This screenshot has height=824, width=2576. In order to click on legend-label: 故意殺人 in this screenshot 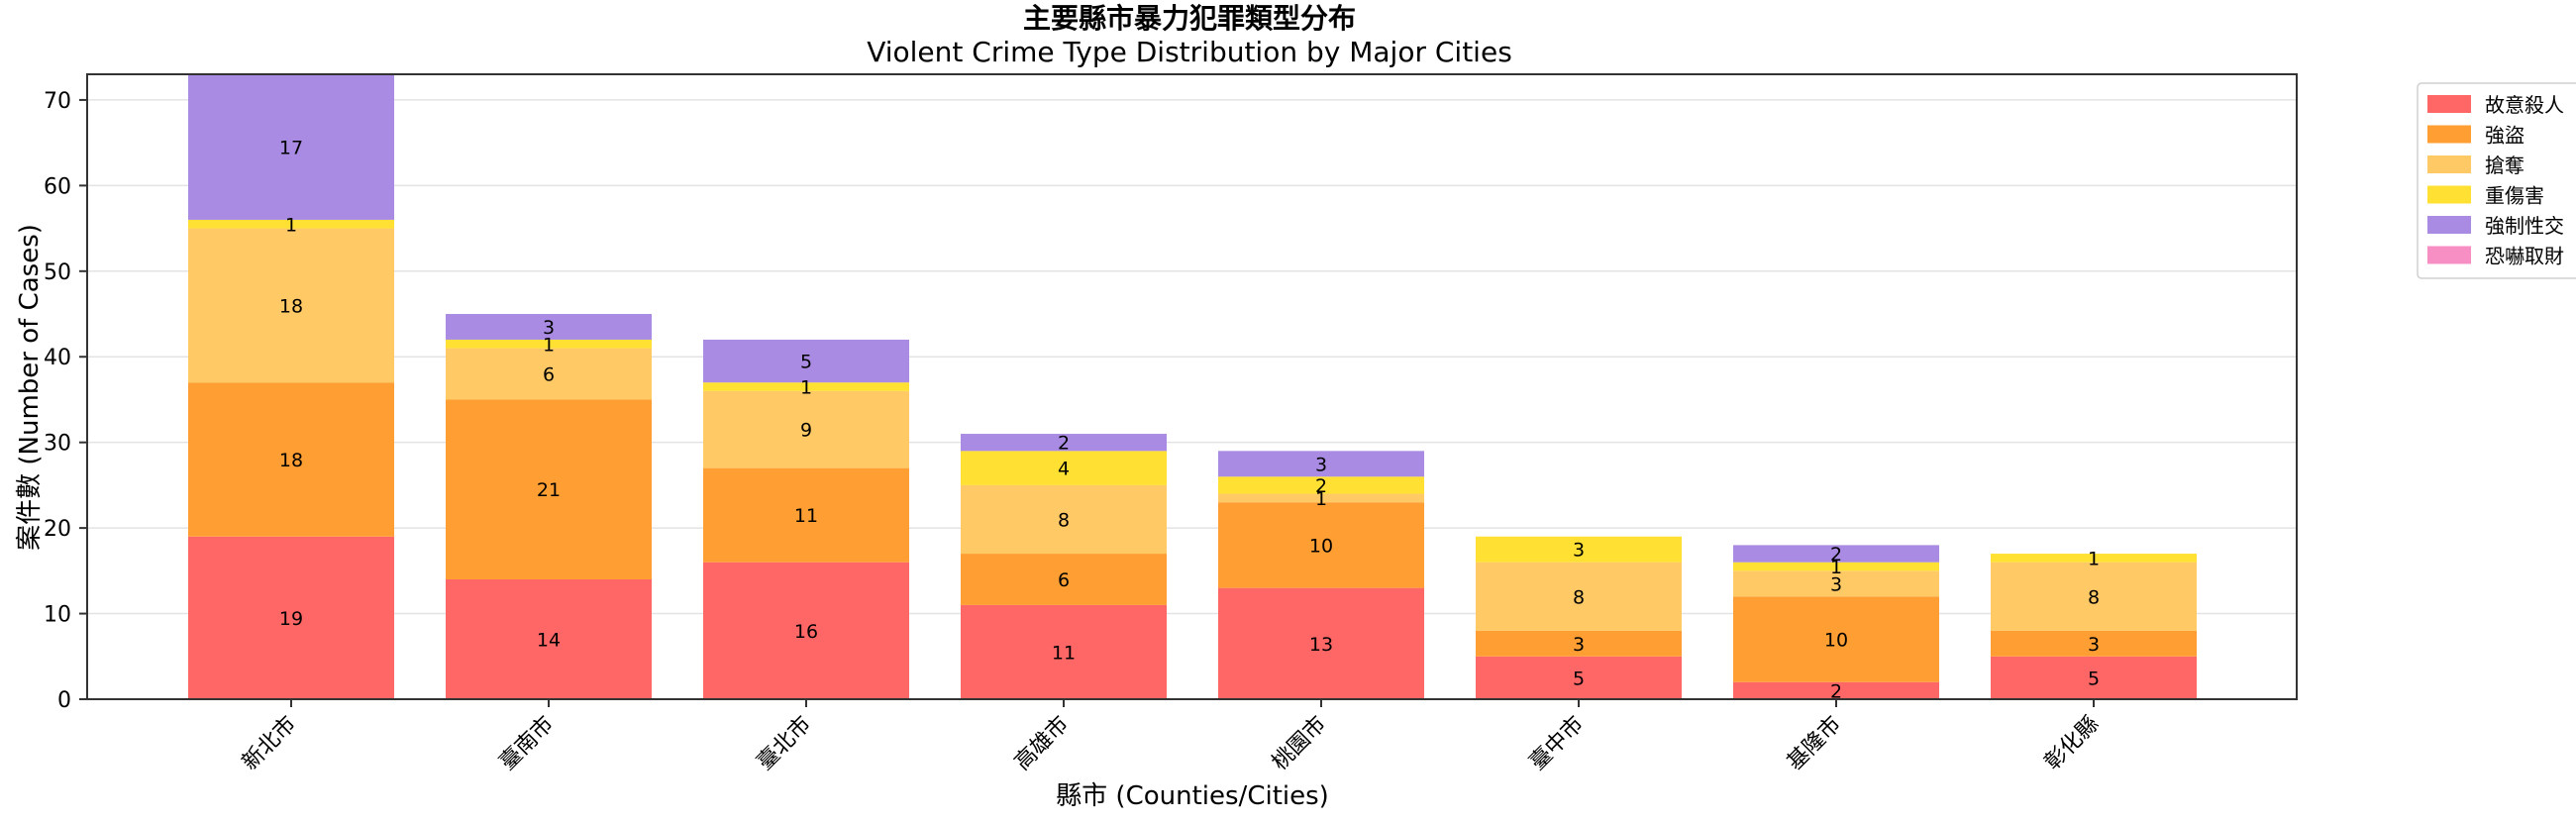, I will do `click(2524, 105)`.